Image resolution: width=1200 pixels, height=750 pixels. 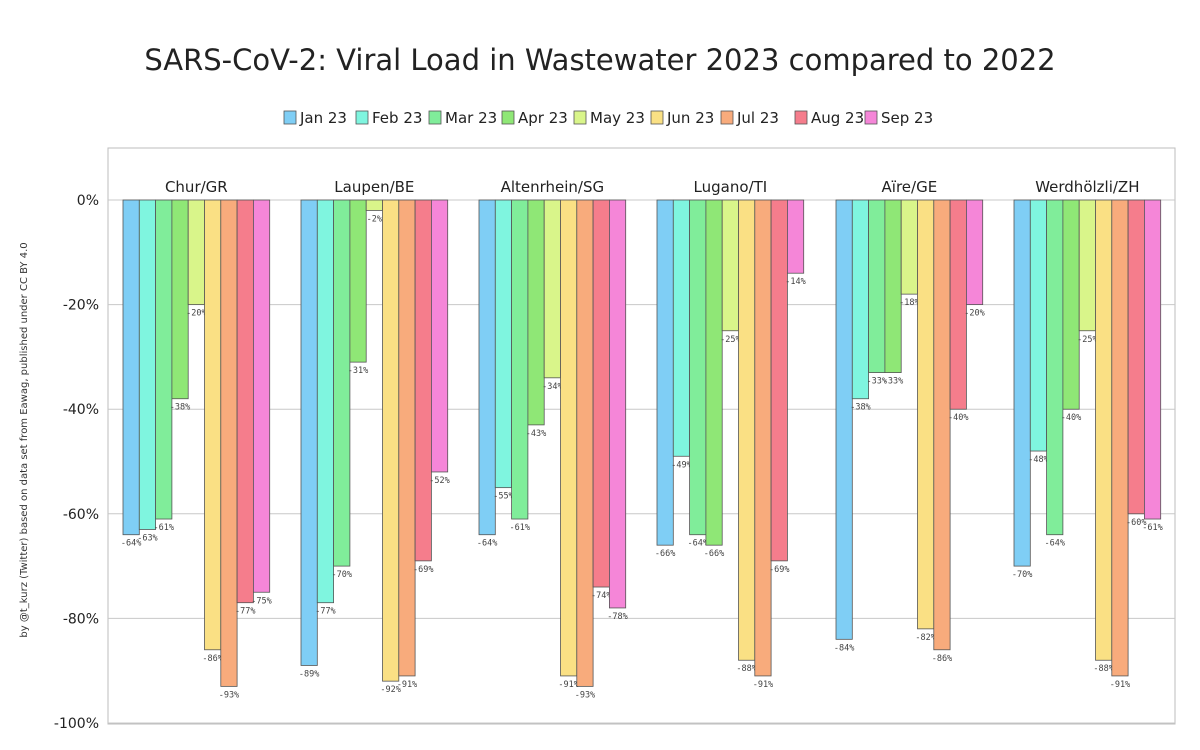 What do you see at coordinates (877, 382) in the screenshot?
I see `data-label: -33%` at bounding box center [877, 382].